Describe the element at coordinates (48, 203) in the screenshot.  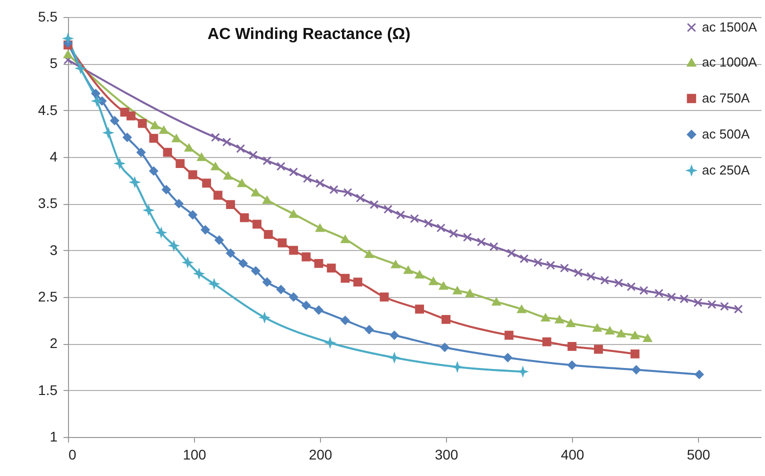
I see `y-tick-label: 3.5` at that location.